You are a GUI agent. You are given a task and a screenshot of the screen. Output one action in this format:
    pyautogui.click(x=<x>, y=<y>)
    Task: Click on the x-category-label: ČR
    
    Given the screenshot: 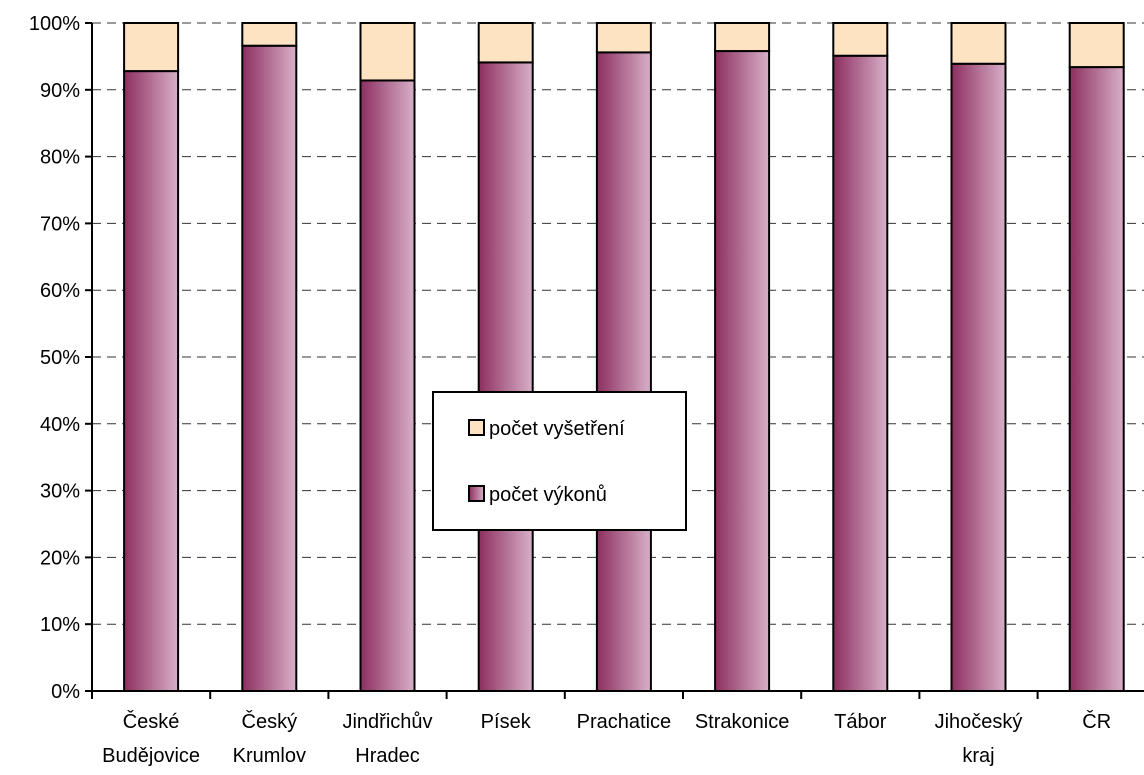 What is the action you would take?
    pyautogui.click(x=1096, y=721)
    